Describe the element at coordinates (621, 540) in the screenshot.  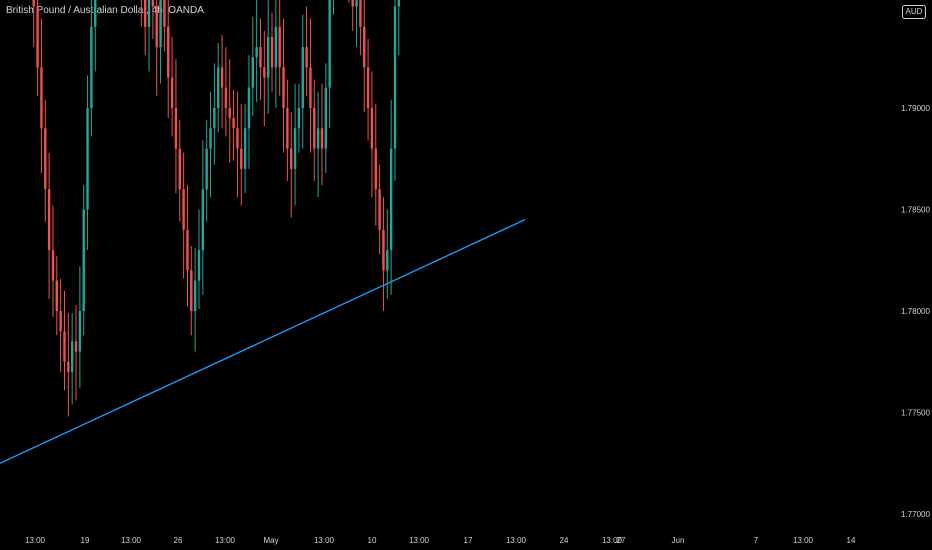
I see `x-tick-label: 27` at that location.